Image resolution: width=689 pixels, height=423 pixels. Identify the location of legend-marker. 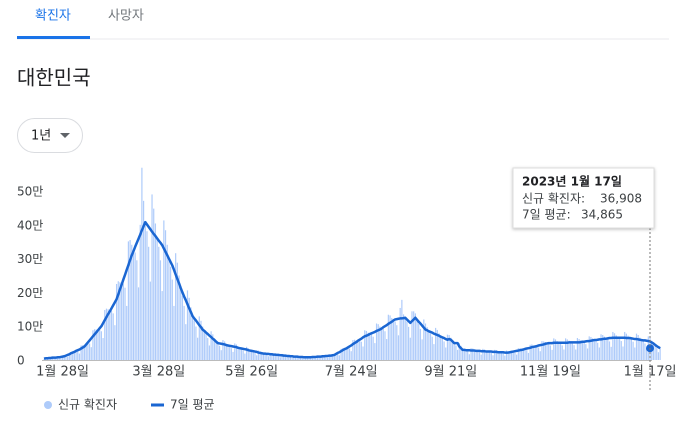
(48, 405).